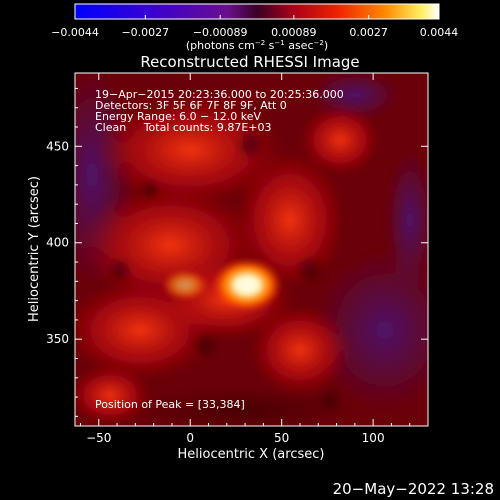 The image size is (500, 500). What do you see at coordinates (413, 489) in the screenshot?
I see `footer-timestamp: 20−May−2022 13:28` at bounding box center [413, 489].